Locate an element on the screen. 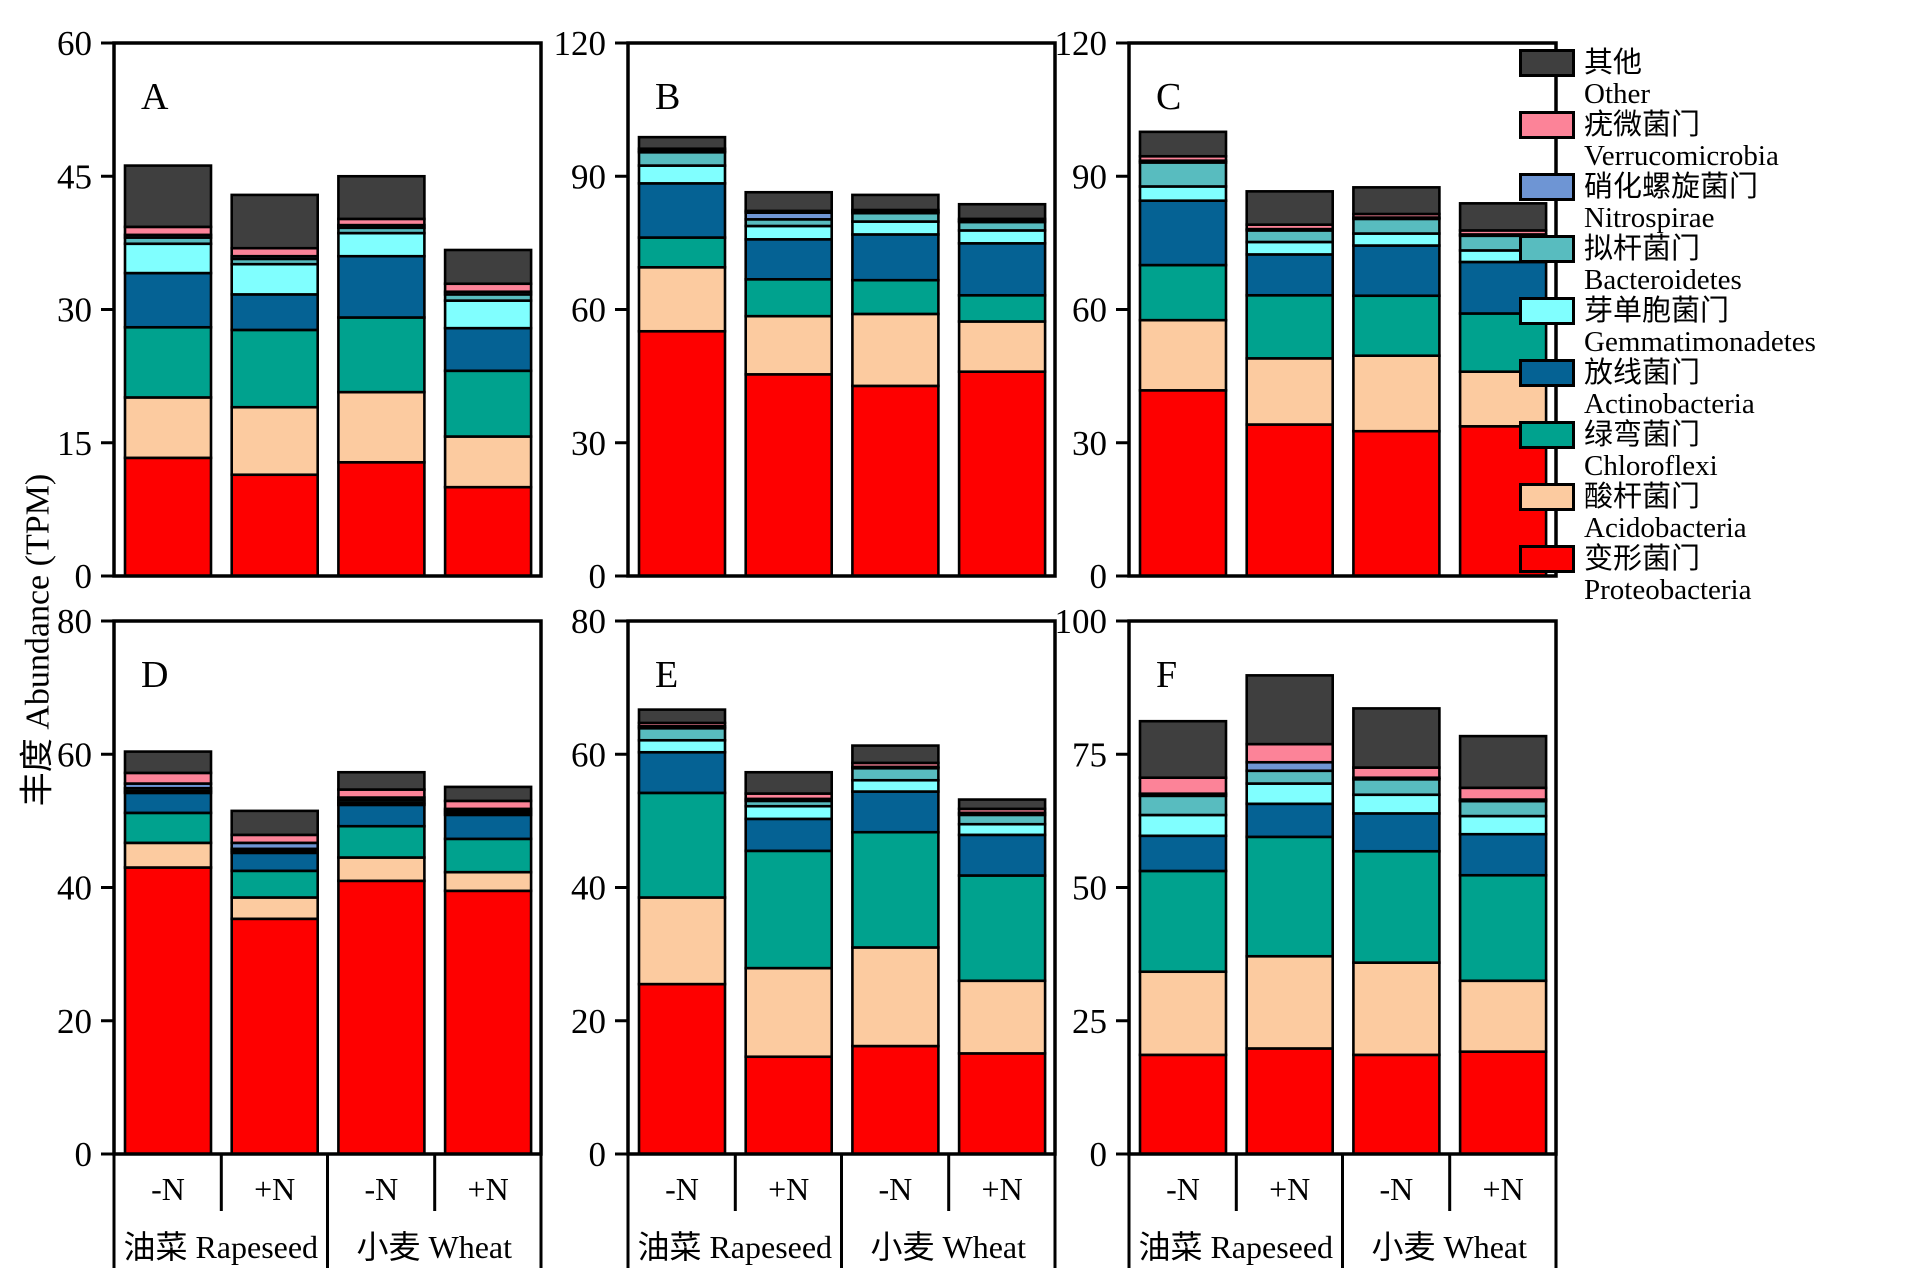  panel-F: 0 25 50 75 100 F -N +N -N +N 油菜 Rapeseed 小麦 Wheat is located at coordinates (1306, 935).